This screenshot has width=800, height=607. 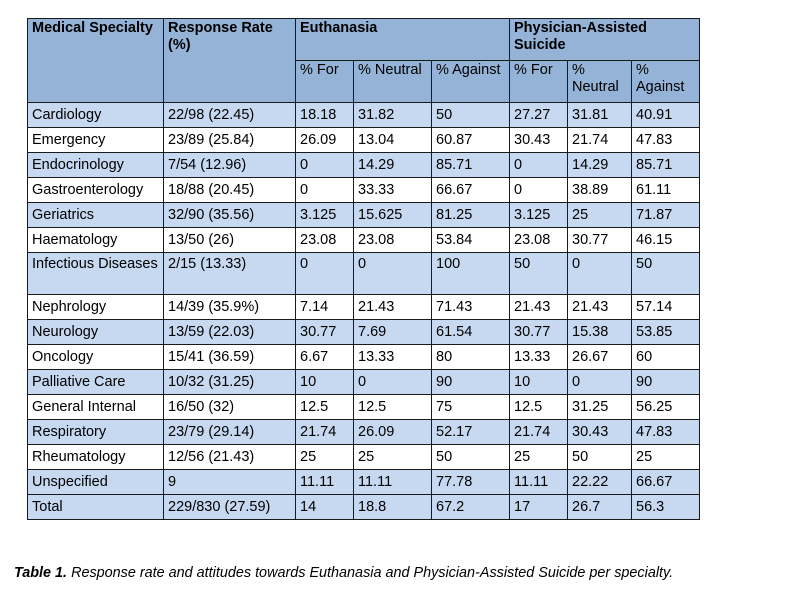 What do you see at coordinates (470, 165) in the screenshot?
I see `cell-euth-against: 85.71` at bounding box center [470, 165].